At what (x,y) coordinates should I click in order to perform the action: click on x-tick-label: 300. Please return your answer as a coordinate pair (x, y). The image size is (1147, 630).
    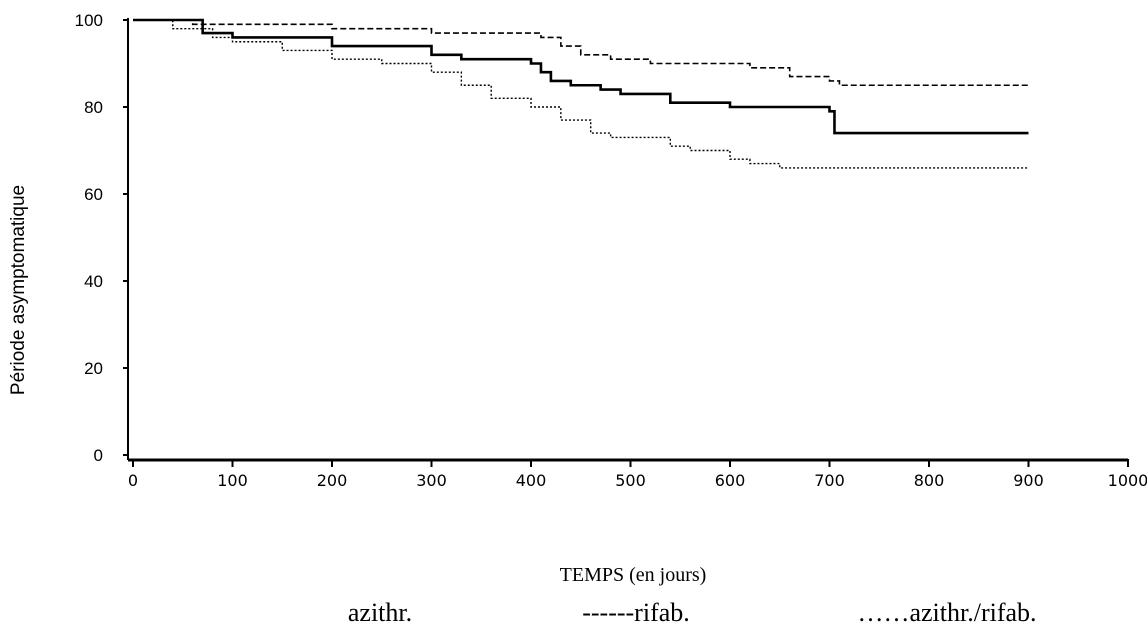
    Looking at the image, I should click on (431, 480).